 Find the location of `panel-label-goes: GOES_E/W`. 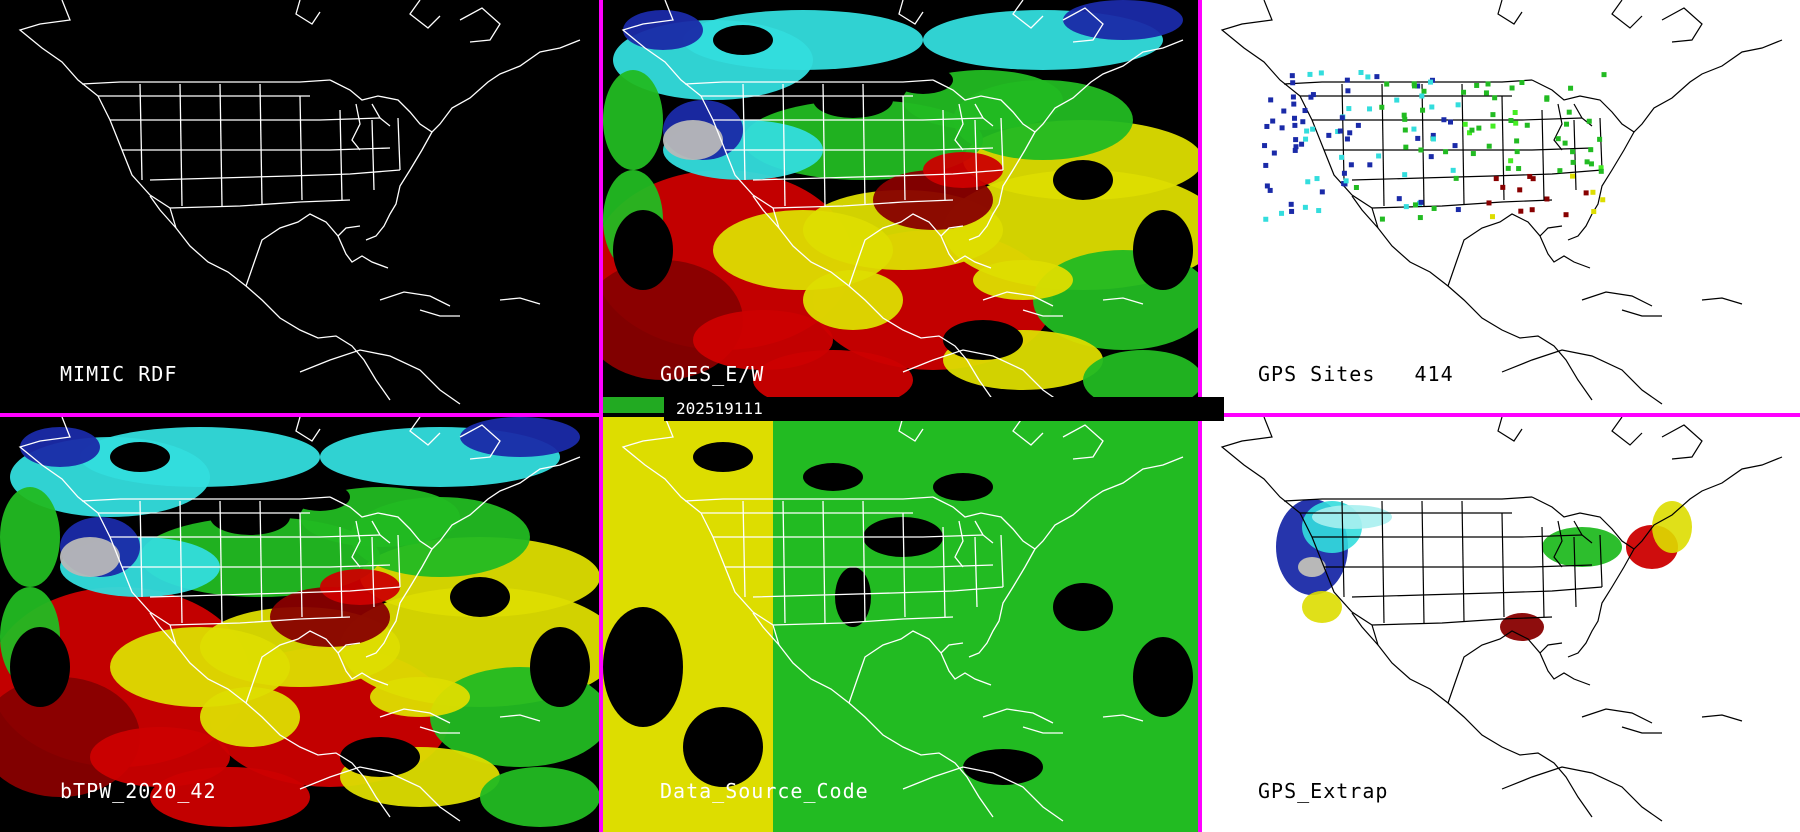

panel-label-goes: GOES_E/W is located at coordinates (712, 374).